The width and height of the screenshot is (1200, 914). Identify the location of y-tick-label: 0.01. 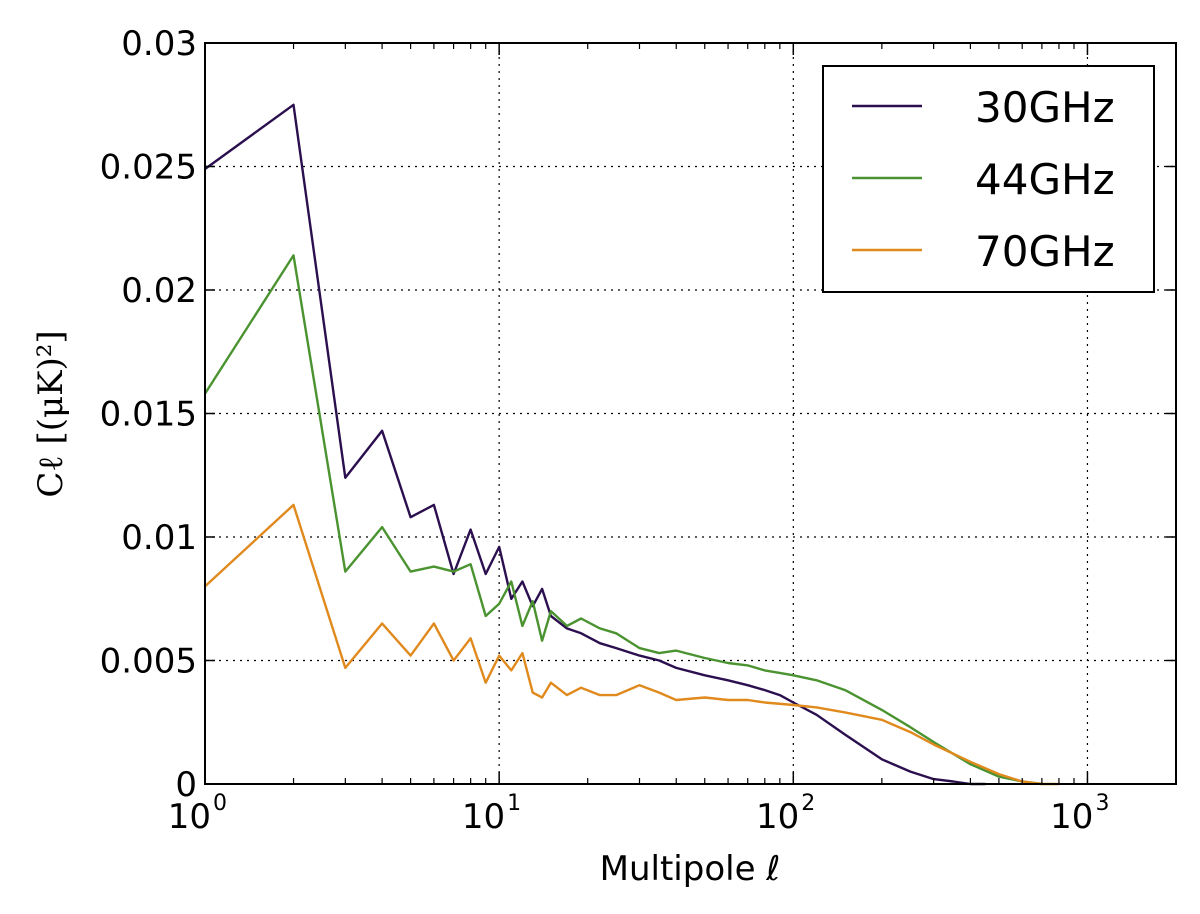
(159, 538).